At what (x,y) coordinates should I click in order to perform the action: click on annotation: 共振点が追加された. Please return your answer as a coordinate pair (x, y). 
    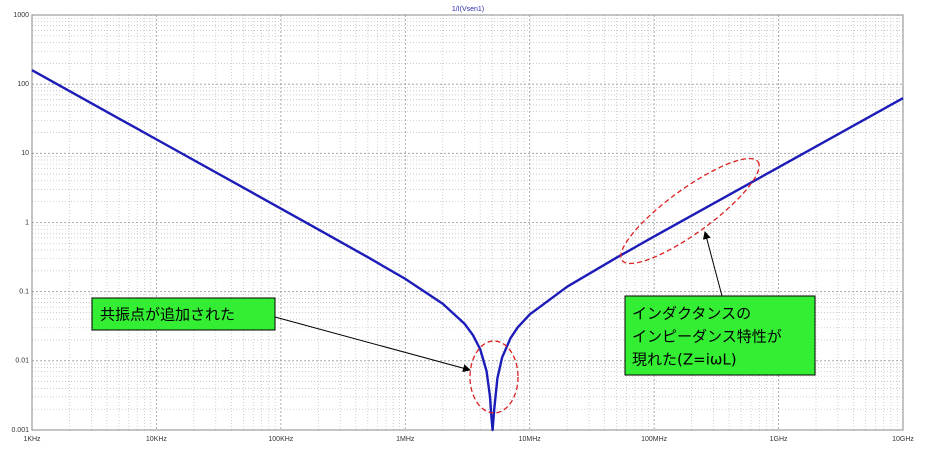
    Looking at the image, I should click on (167, 315).